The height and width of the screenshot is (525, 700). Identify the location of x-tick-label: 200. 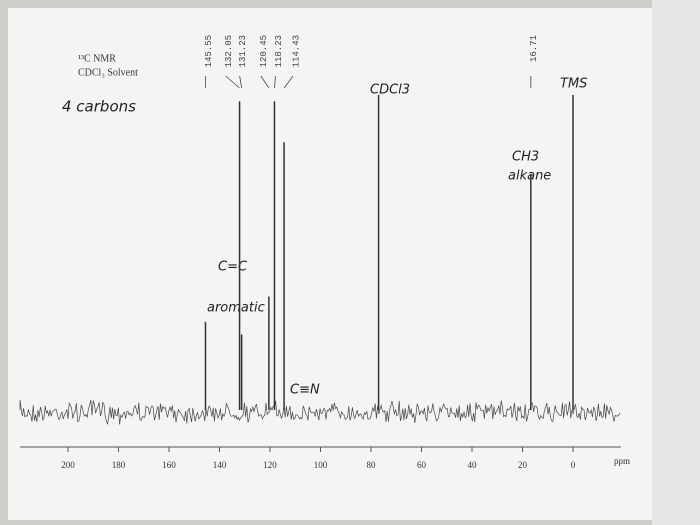
(68, 465).